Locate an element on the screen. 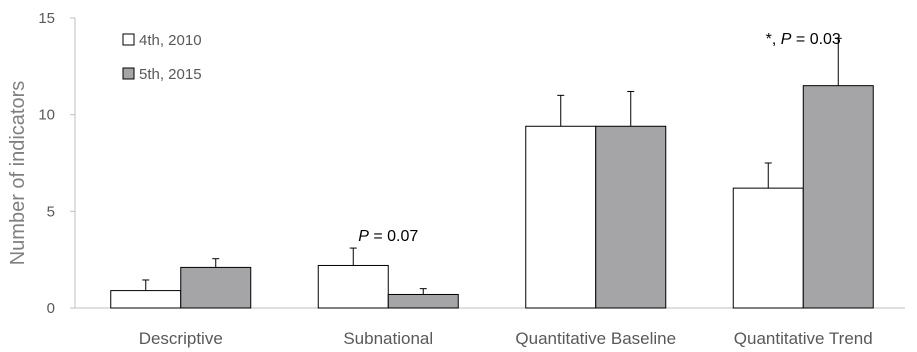 The height and width of the screenshot is (352, 917). p-value-annotation: *, P = 0.03 is located at coordinates (803, 39).